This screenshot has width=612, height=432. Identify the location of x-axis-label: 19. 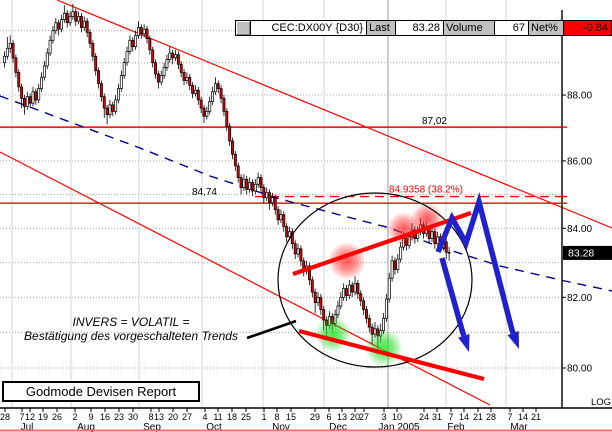
(43, 417).